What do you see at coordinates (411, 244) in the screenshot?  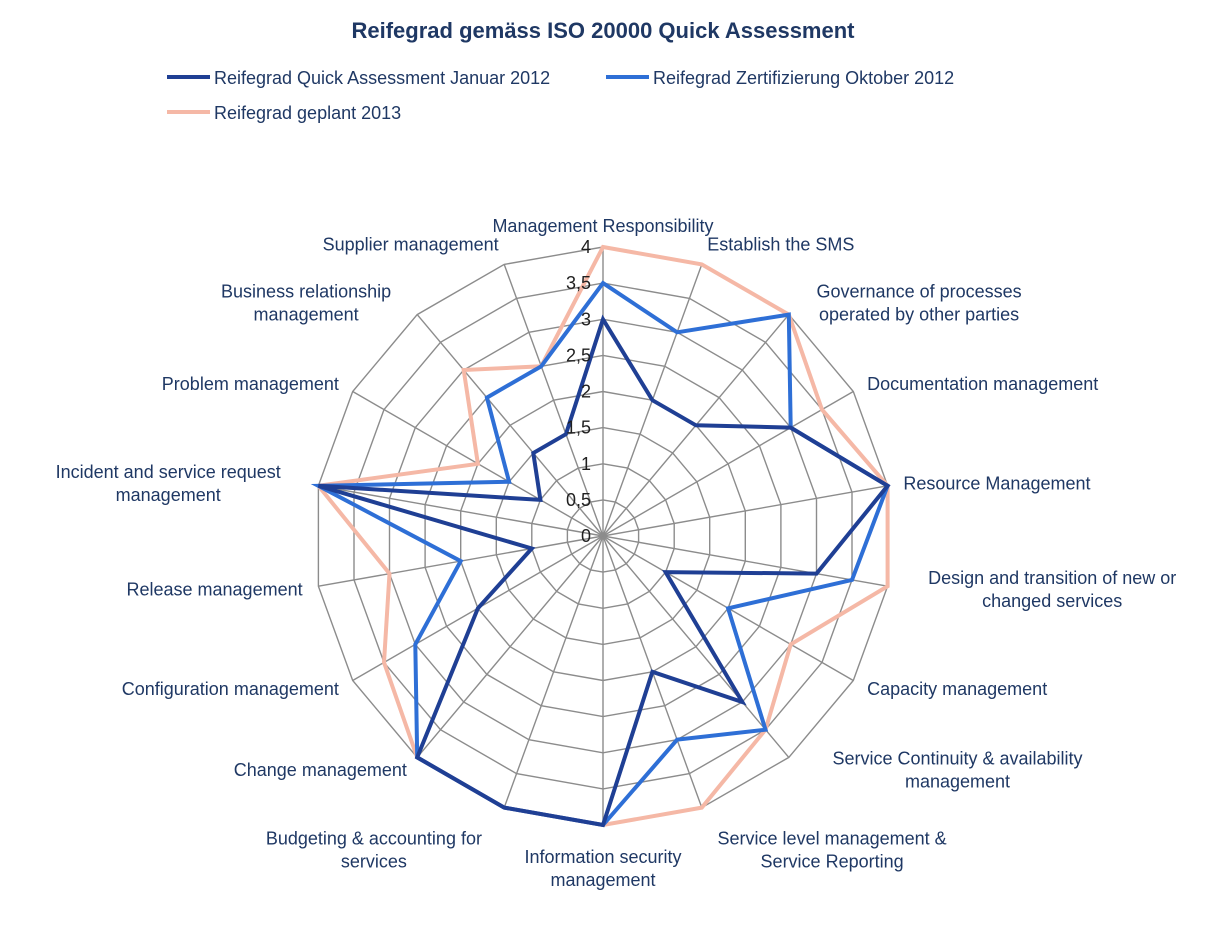 I see `category-label: Supplier management` at bounding box center [411, 244].